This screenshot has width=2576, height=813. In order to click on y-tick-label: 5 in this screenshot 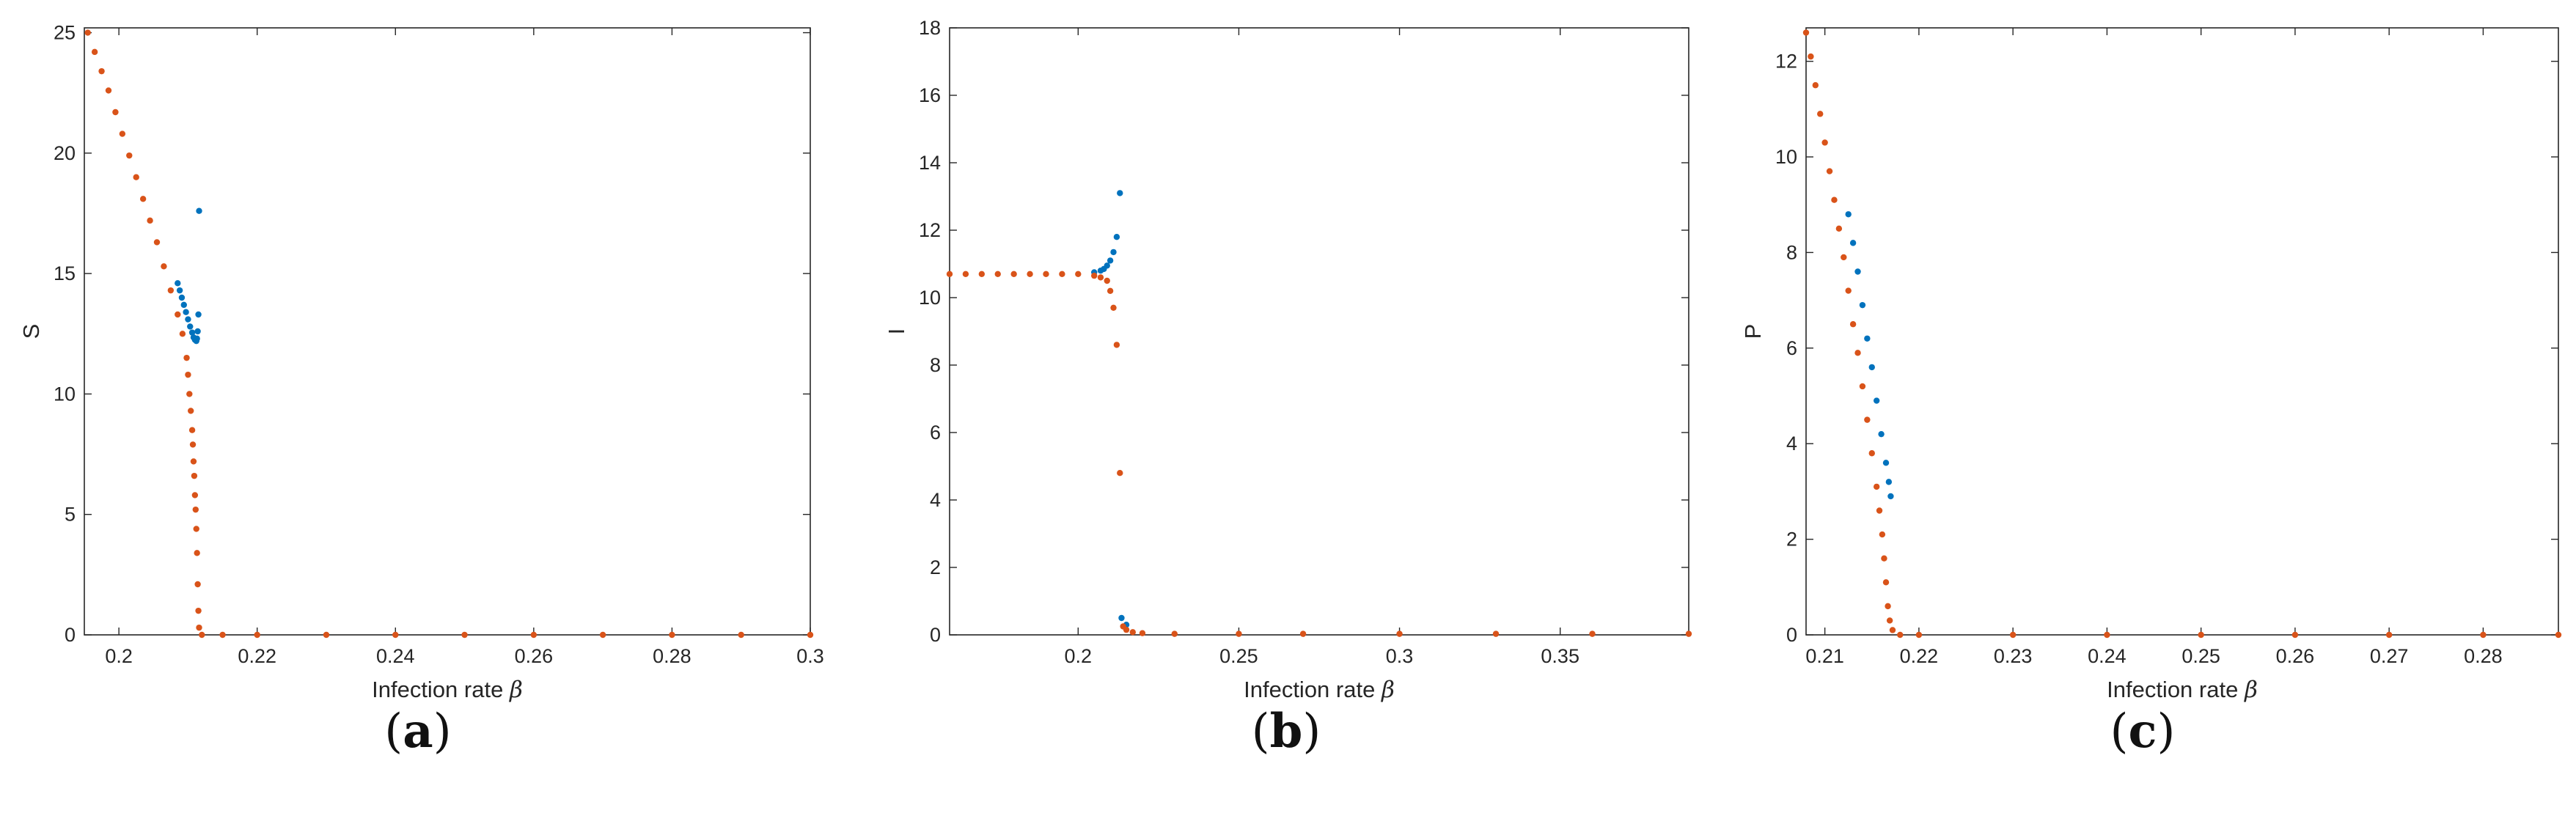, I will do `click(71, 515)`.